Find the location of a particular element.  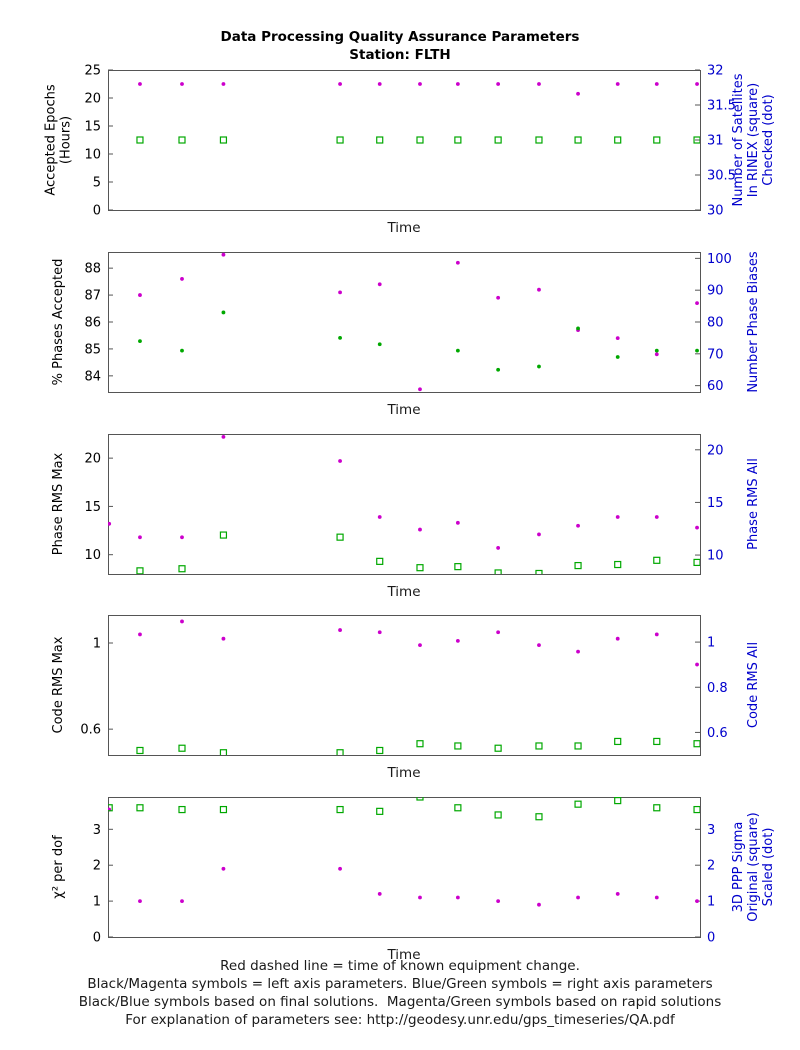

left-axis-ticks: 0 1 2 3 is located at coordinates (103, 884).